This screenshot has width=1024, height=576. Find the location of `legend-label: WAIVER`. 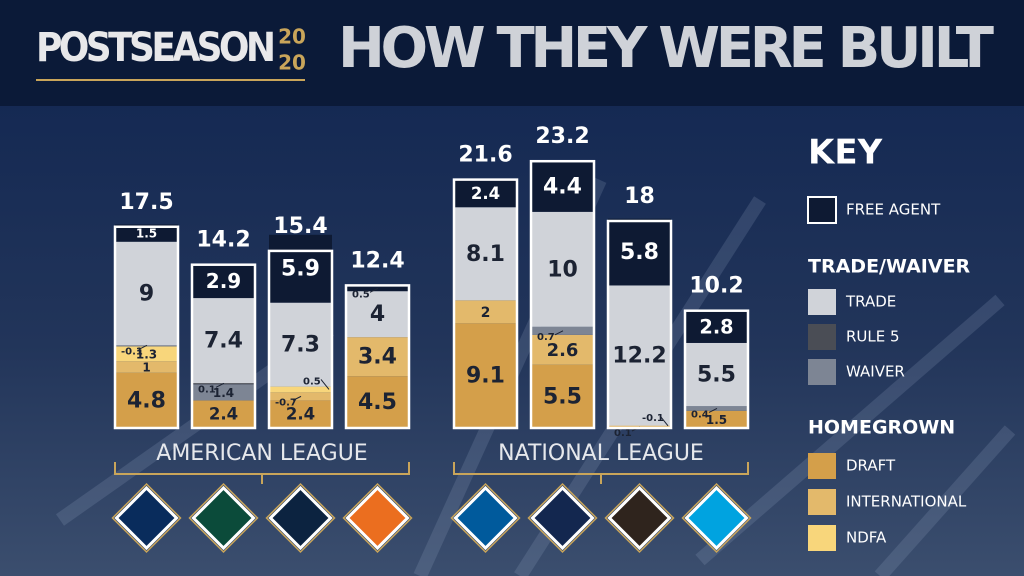

legend-label: WAIVER is located at coordinates (875, 372).